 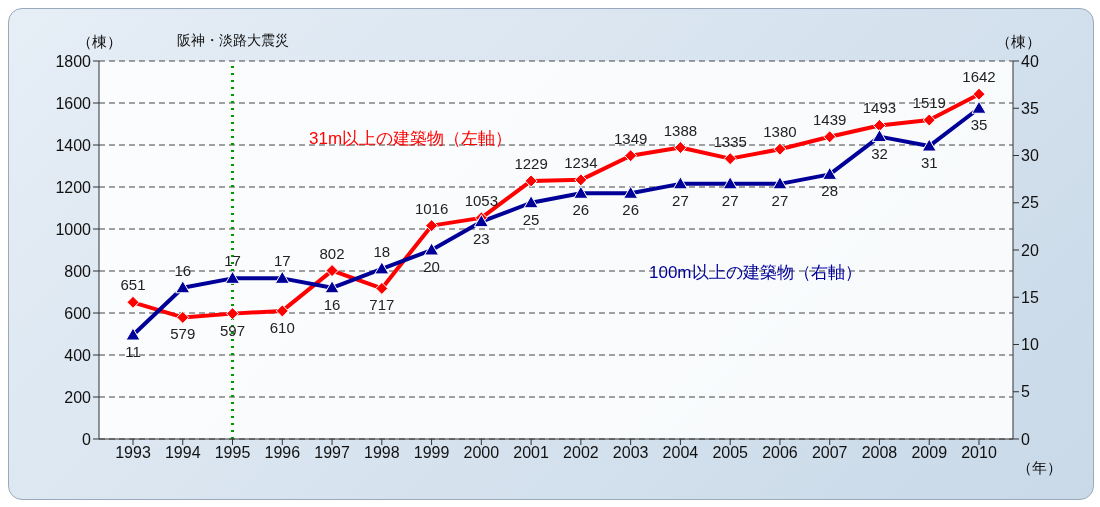 I want to click on x-tick-label: 2009, so click(x=929, y=453).